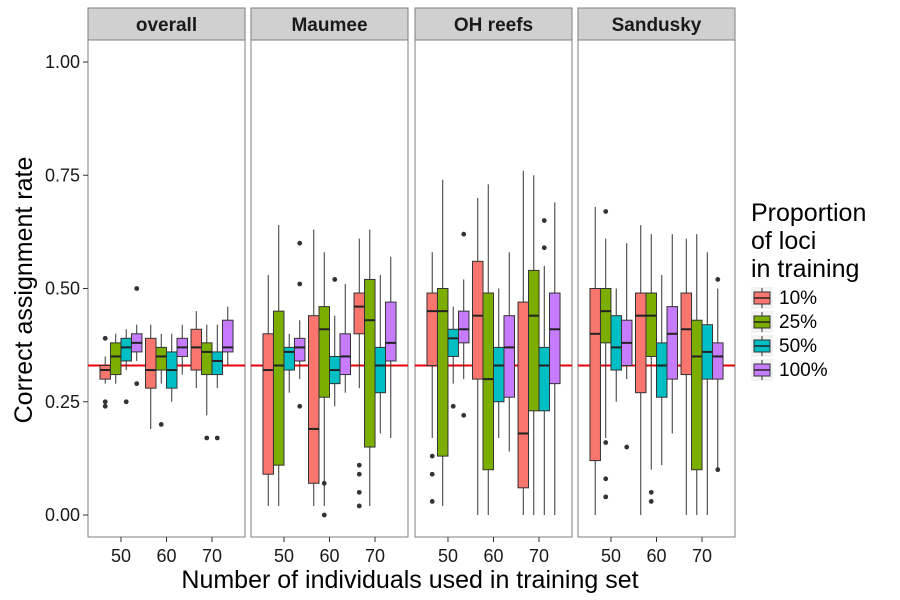 This screenshot has width=900, height=600. Describe the element at coordinates (798, 322) in the screenshot. I see `legend-entry-label: 25%` at that location.